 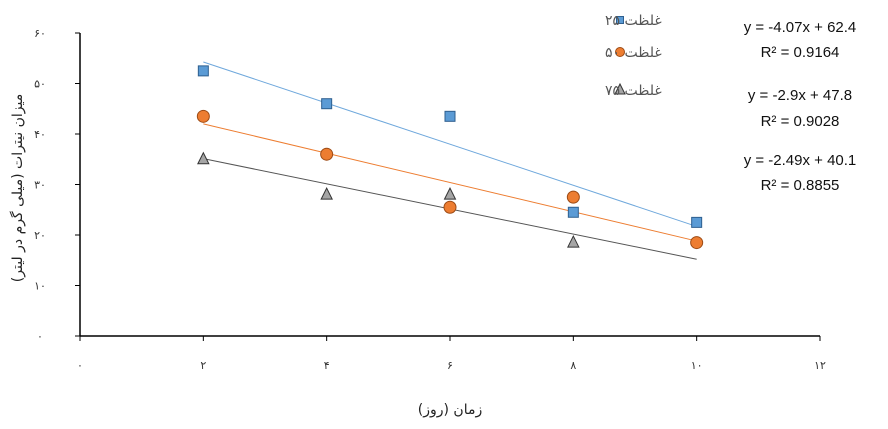 What do you see at coordinates (17, 188) in the screenshot?
I see `y-axis-title: میزان نیترات (میلی گرم در لیتر)` at bounding box center [17, 188].